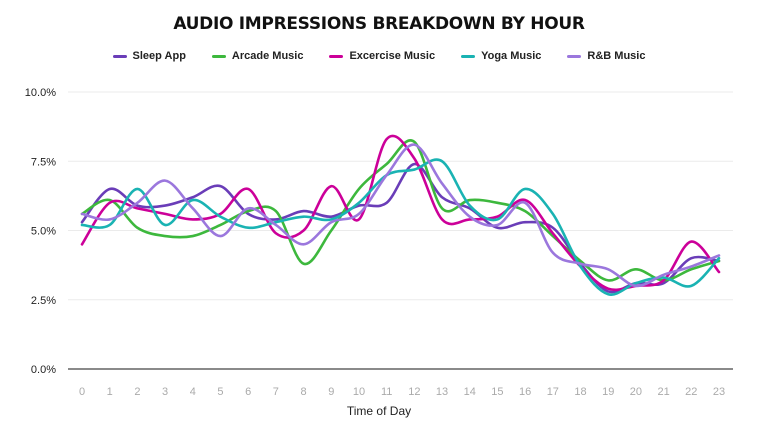 This screenshot has width=758, height=435. What do you see at coordinates (43, 162) in the screenshot?
I see `y-tick-label: 7.5%` at bounding box center [43, 162].